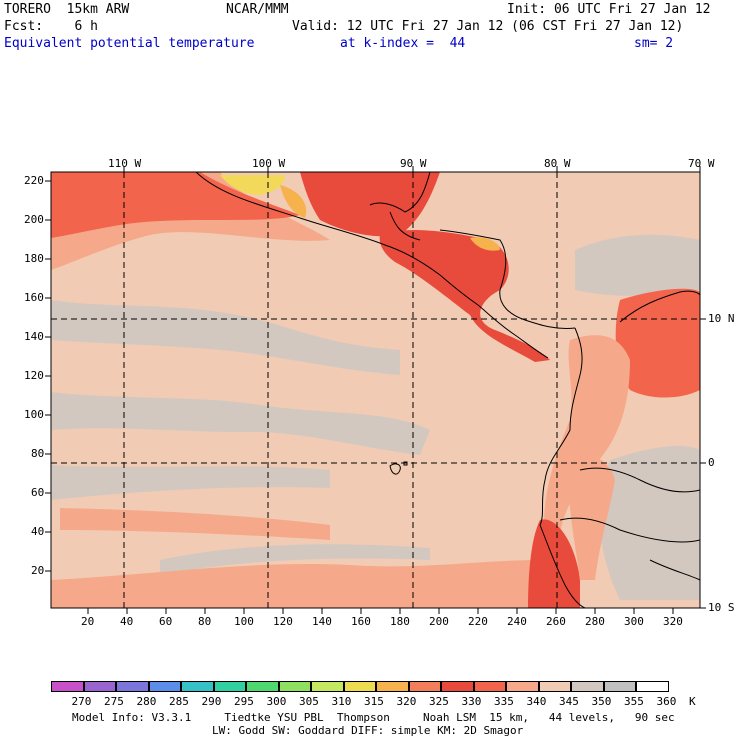  Describe the element at coordinates (309, 701) in the screenshot. I see `legend-label: 305` at that location.